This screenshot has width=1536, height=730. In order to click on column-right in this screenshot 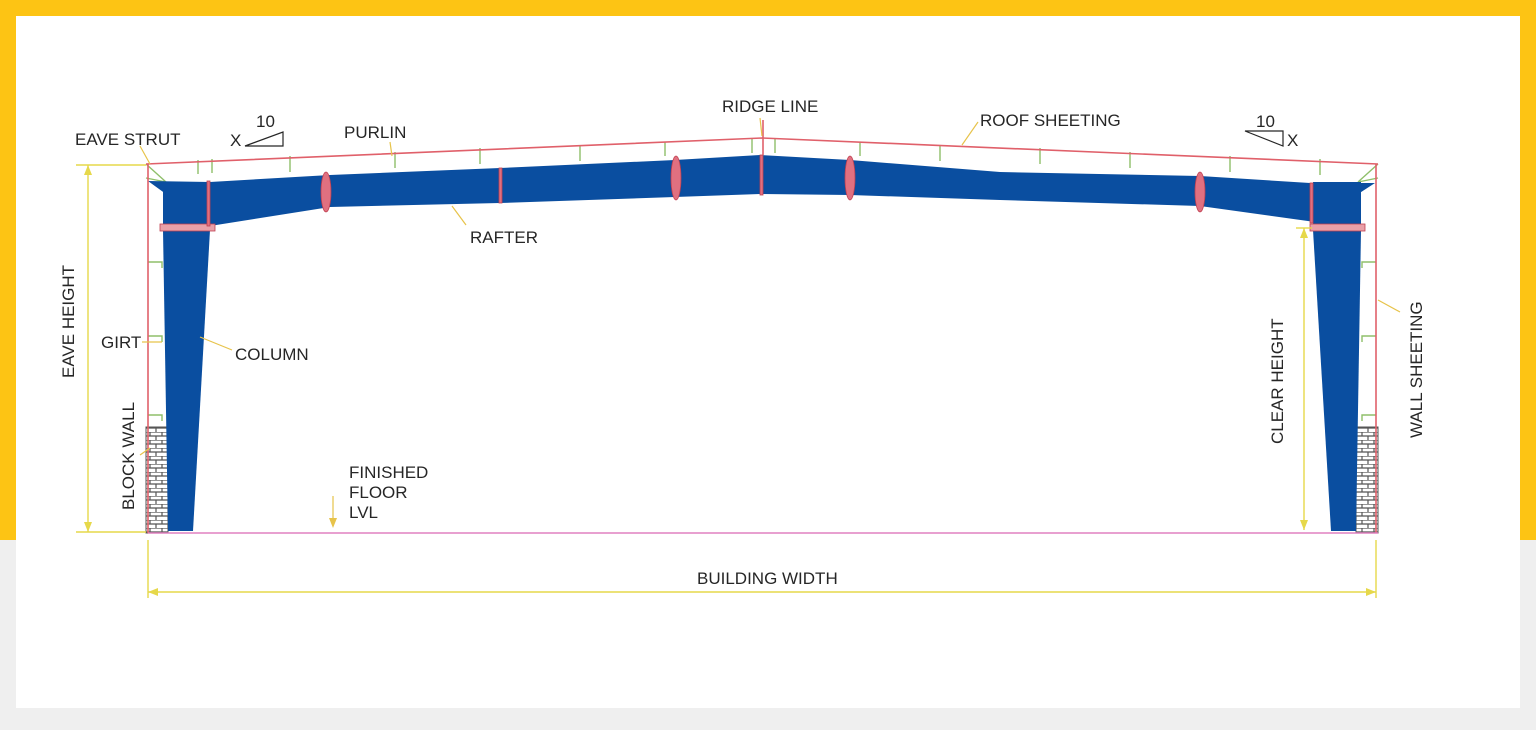, I will do `click(1337, 356)`.